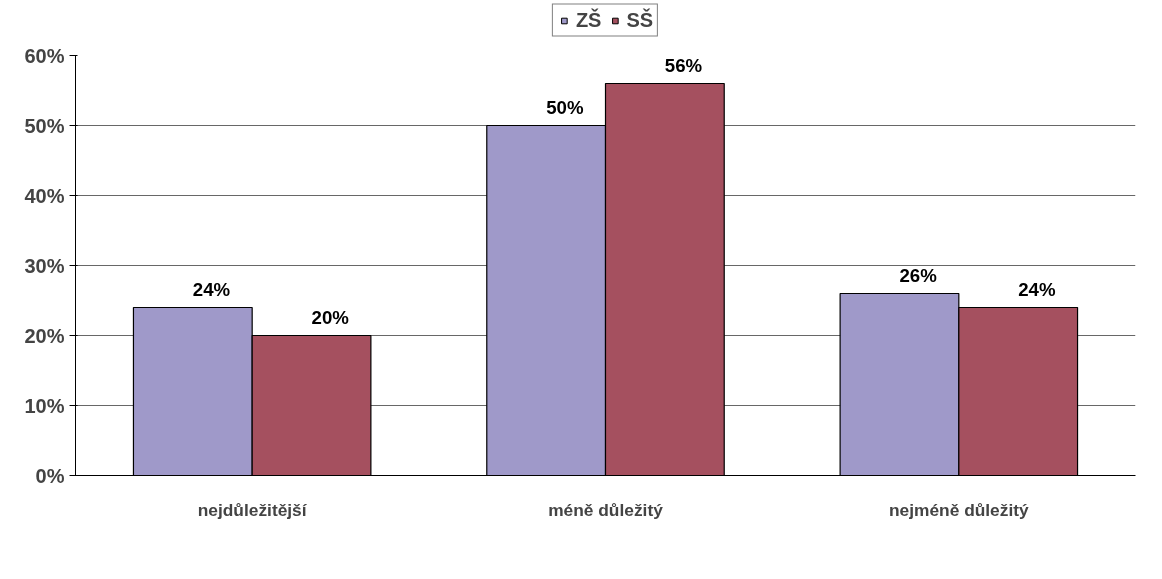 This screenshot has height=579, width=1162. Describe the element at coordinates (44, 125) in the screenshot. I see `y-tick-label: 50%` at that location.